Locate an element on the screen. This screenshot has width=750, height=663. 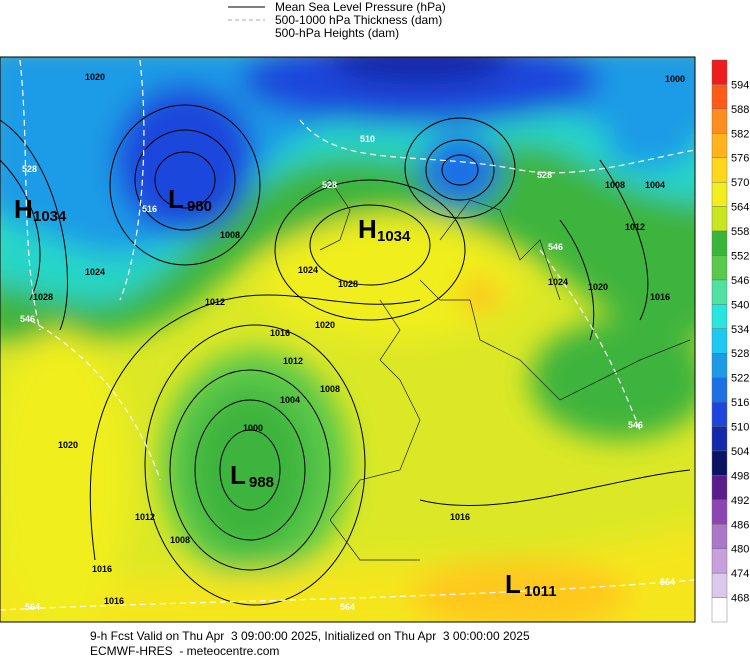
center-value: 988 is located at coordinates (261, 482).